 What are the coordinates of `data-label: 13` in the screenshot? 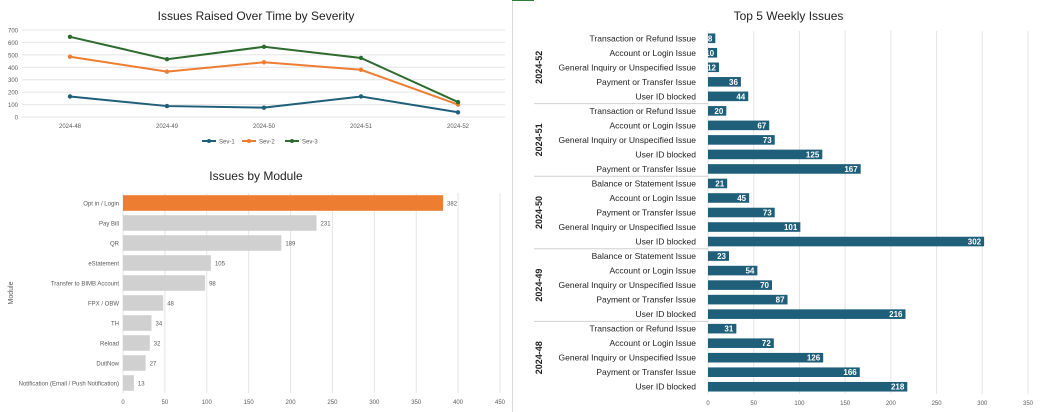 It's located at (141, 385).